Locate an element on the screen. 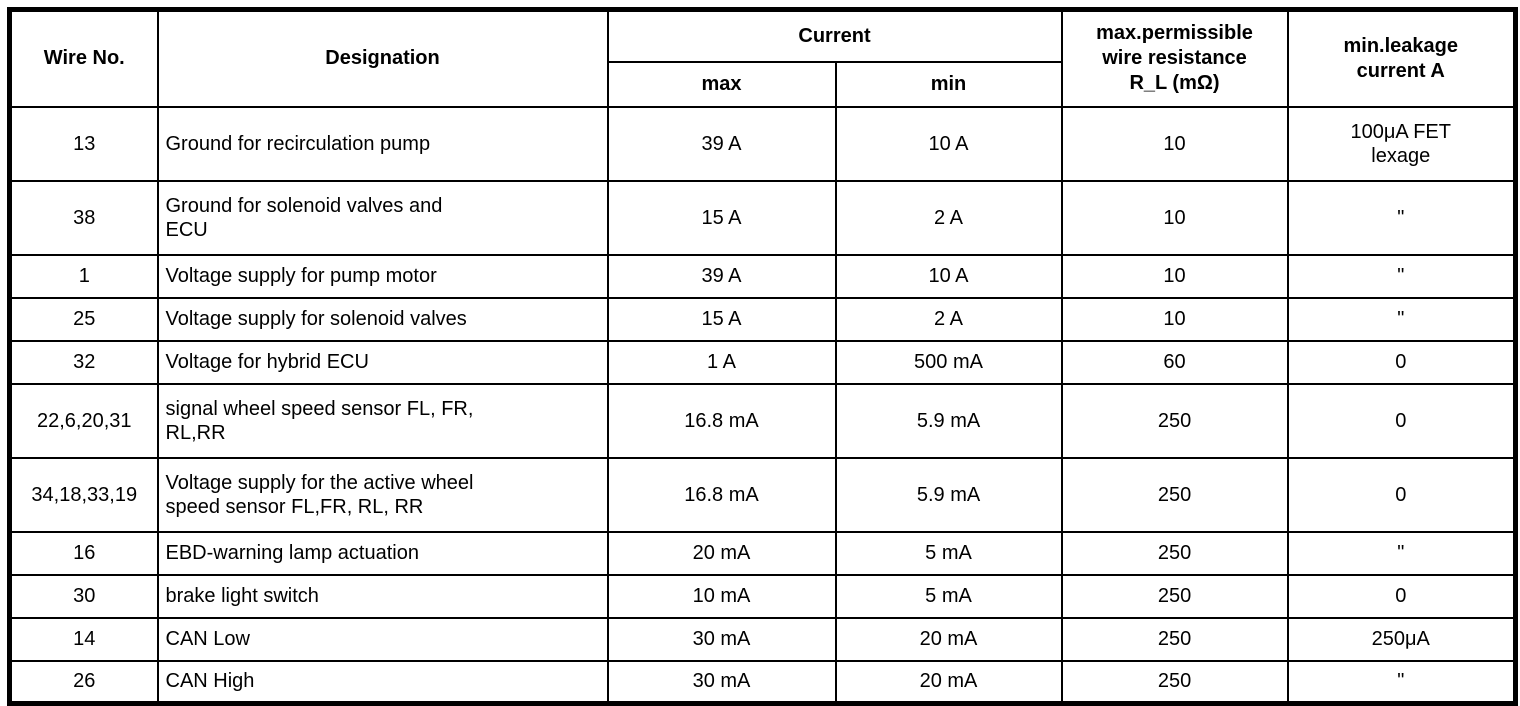 The height and width of the screenshot is (706, 1520). cell-designation: CAN Low is located at coordinates (382, 639).